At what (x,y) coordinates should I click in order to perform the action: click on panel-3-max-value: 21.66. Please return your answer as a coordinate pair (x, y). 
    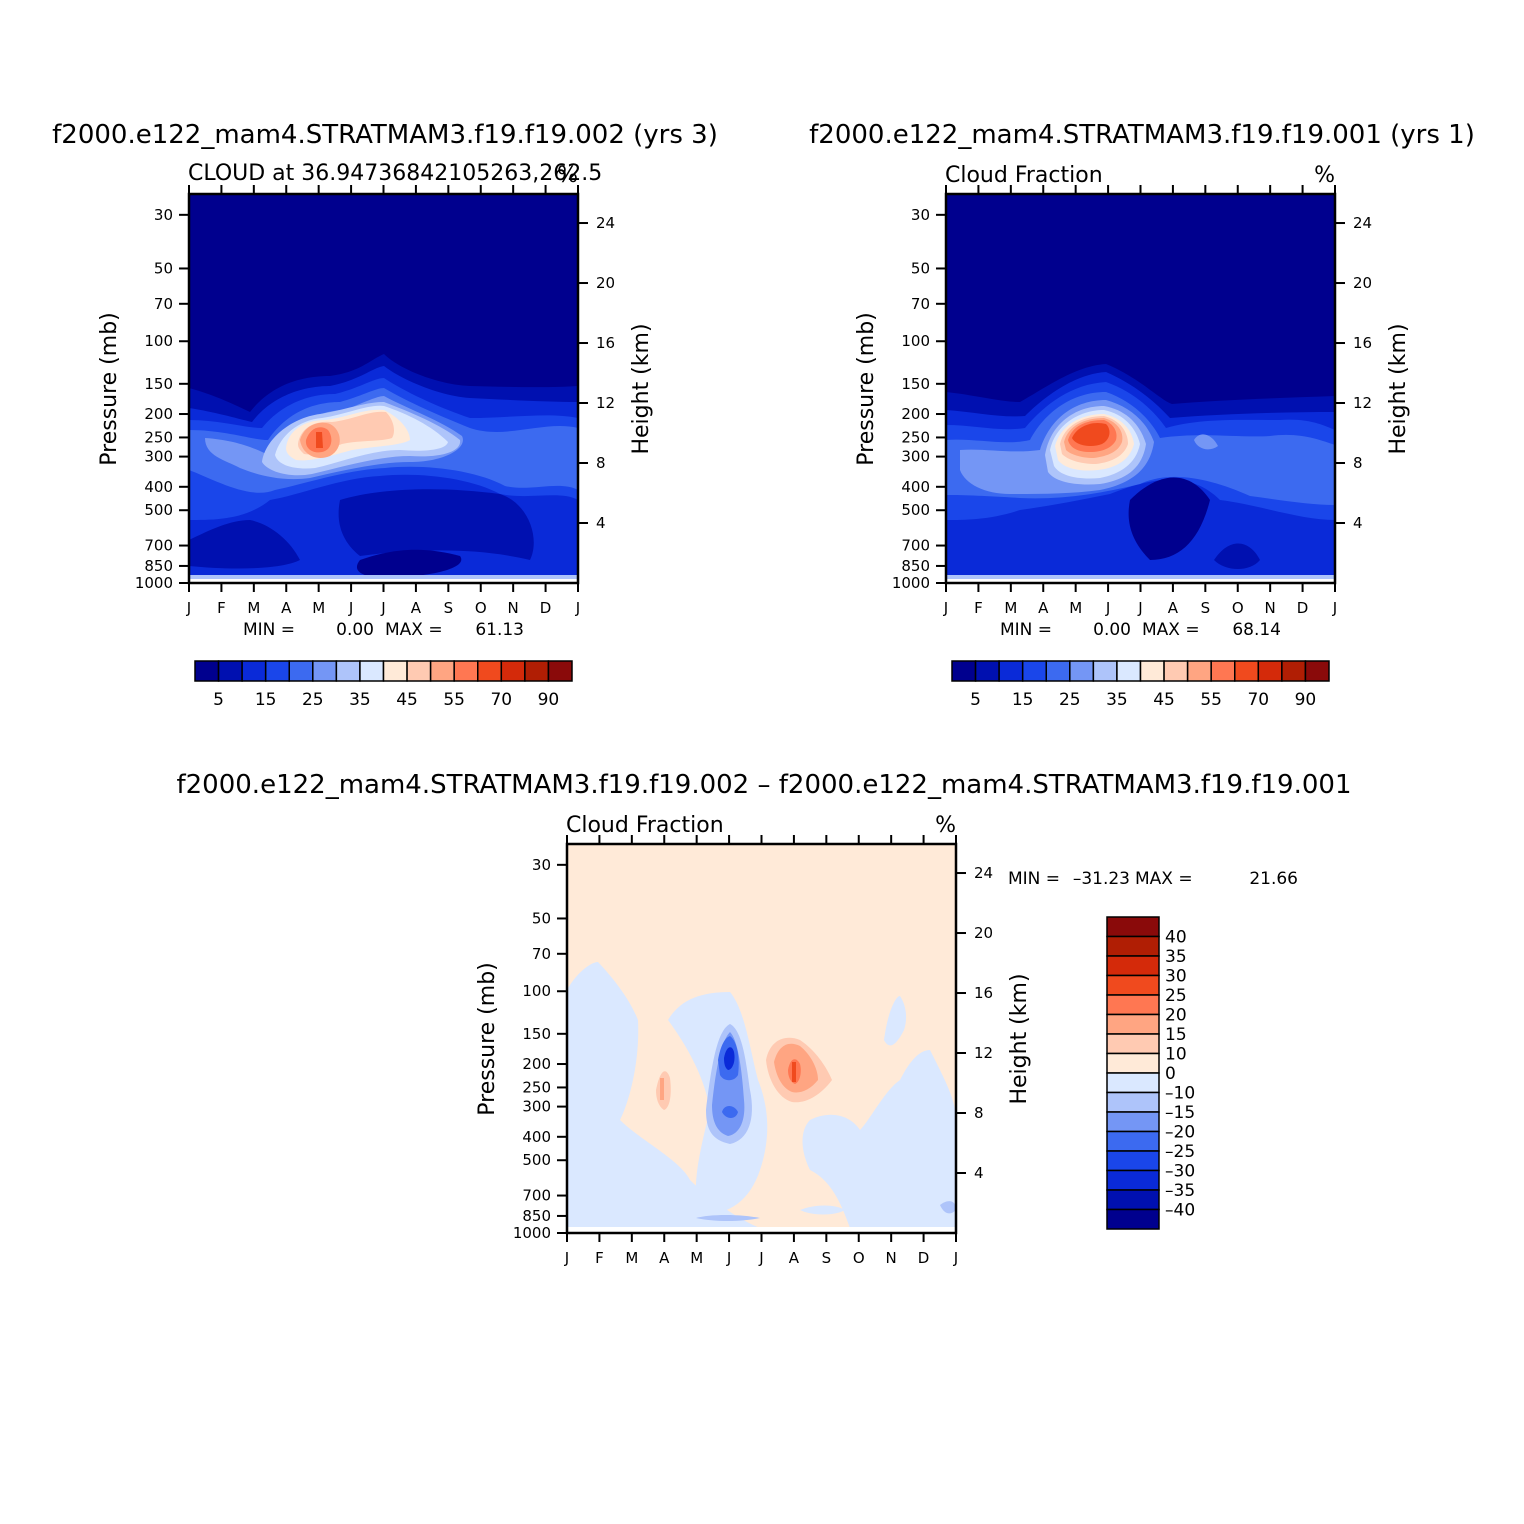
    Looking at the image, I should click on (1273, 879).